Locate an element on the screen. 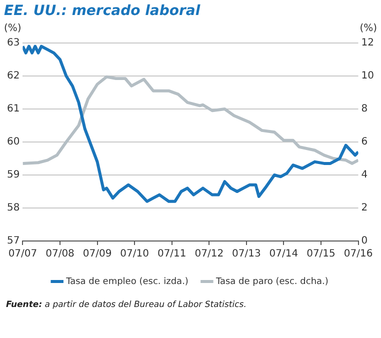 This screenshot has width=381, height=338. y-tick-label: 60 is located at coordinates (13, 142).